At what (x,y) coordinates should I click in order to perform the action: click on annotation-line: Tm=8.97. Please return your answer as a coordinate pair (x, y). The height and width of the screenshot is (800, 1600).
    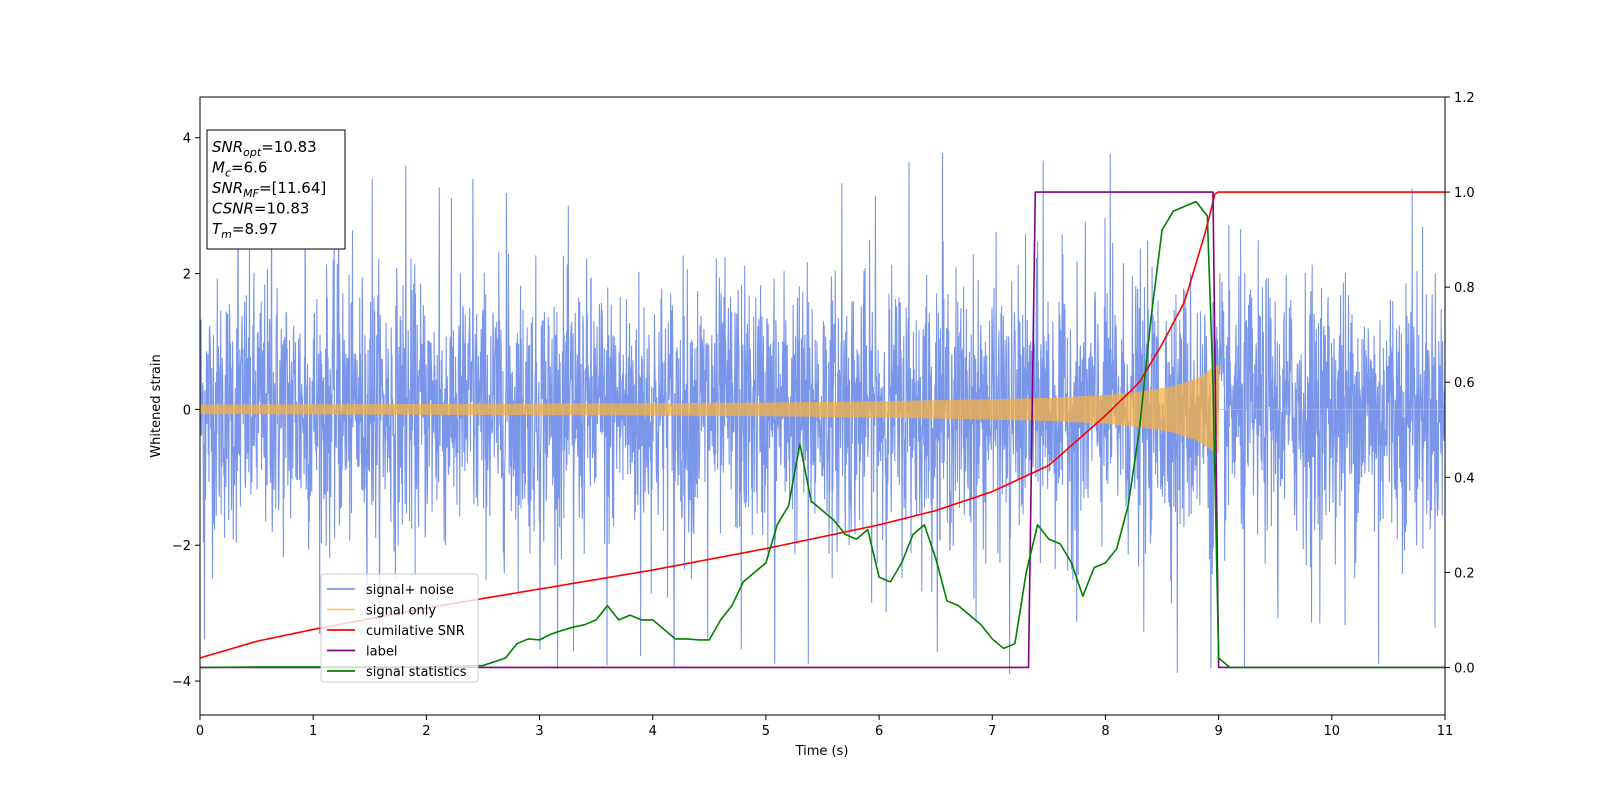
    Looking at the image, I should click on (245, 230).